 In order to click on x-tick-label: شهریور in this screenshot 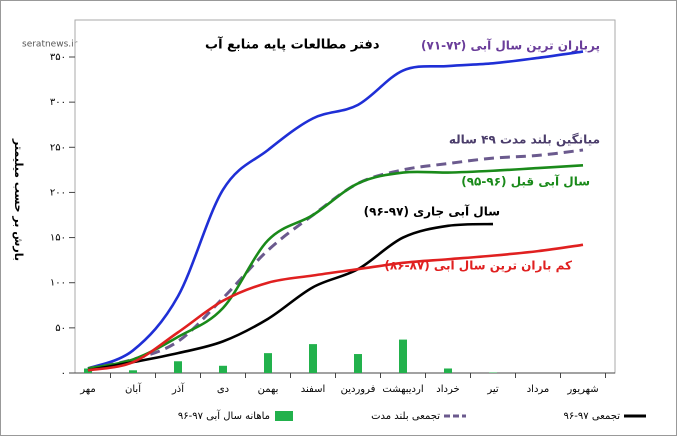, I will do `click(582, 389)`.